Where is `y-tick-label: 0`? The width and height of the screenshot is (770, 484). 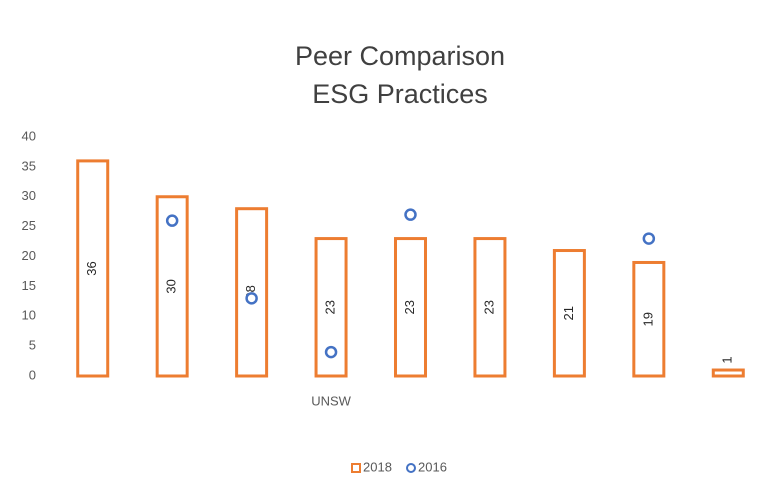 y-tick-label: 0 is located at coordinates (32, 374).